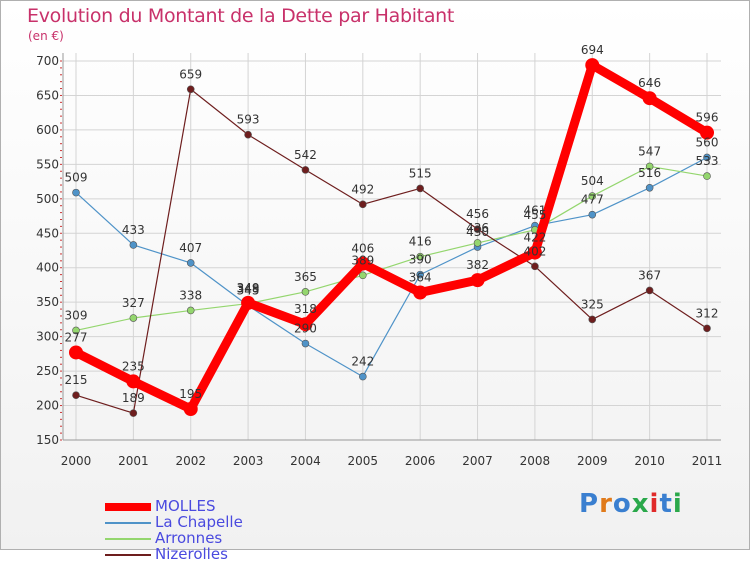 The image size is (750, 563). What do you see at coordinates (47, 406) in the screenshot?
I see `y-tick-label: 200` at bounding box center [47, 406].